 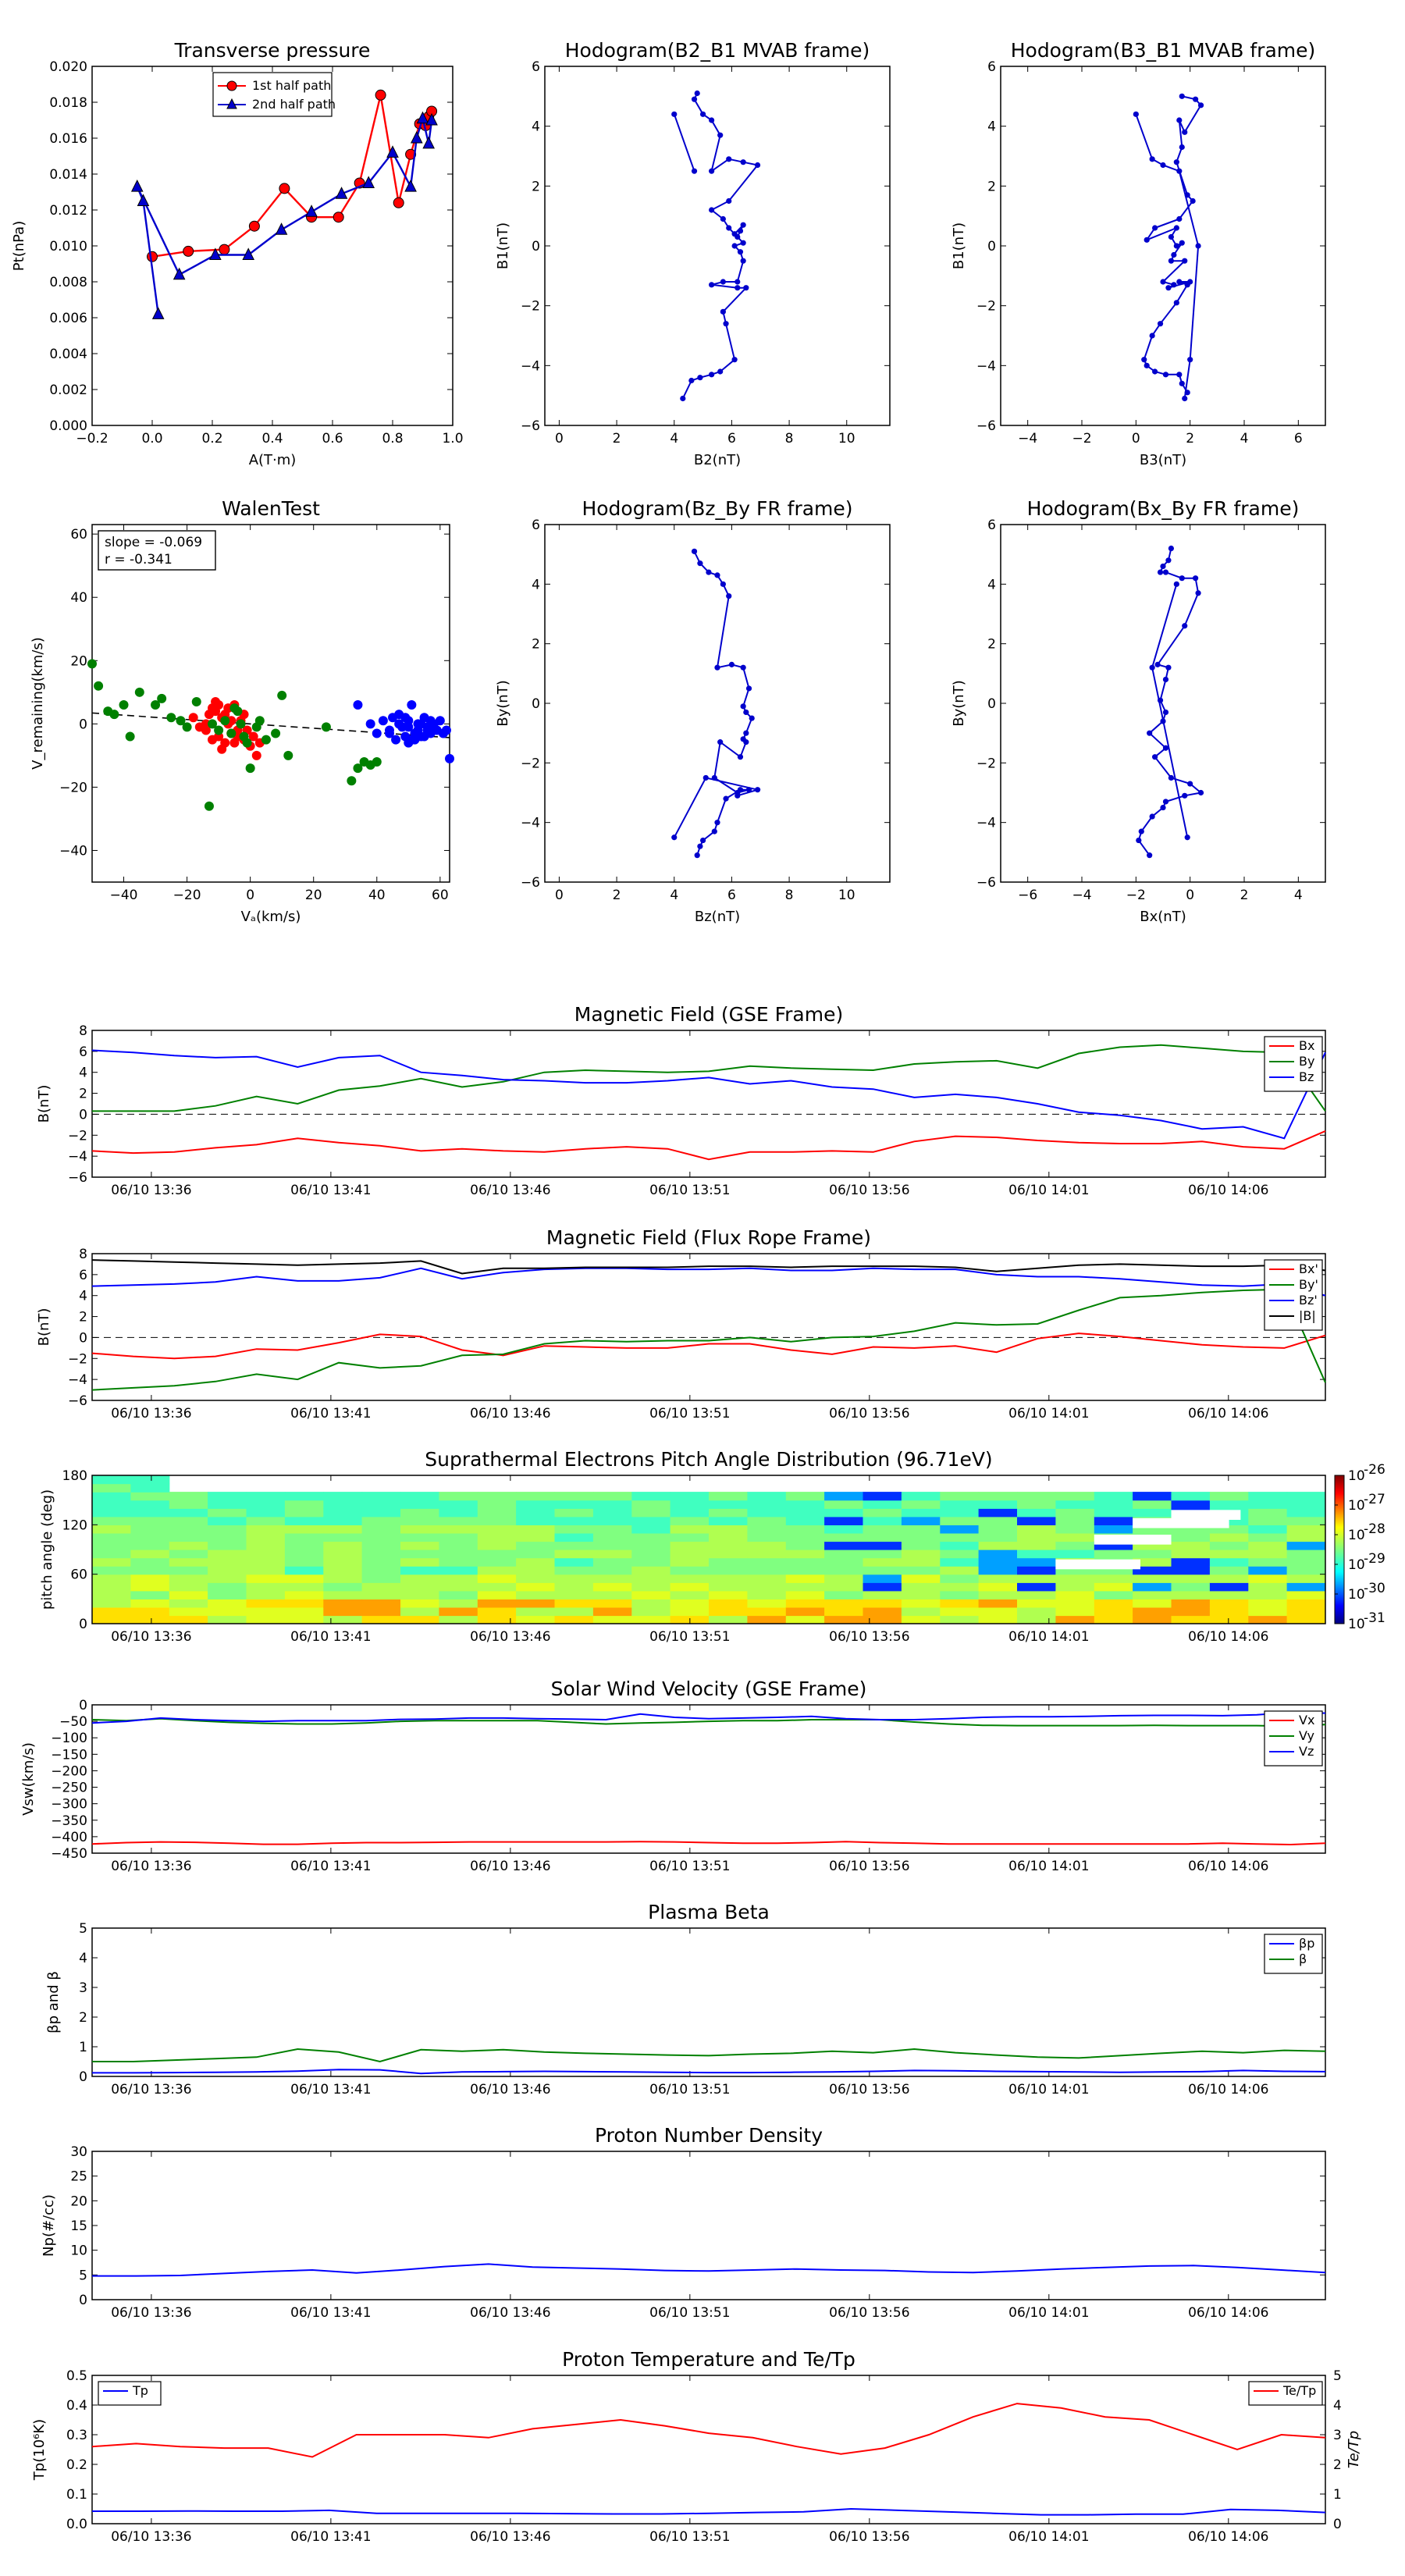 What do you see at coordinates (1048, 1413) in the screenshot?
I see `x-tick-label: 06/10 14:01` at bounding box center [1048, 1413].